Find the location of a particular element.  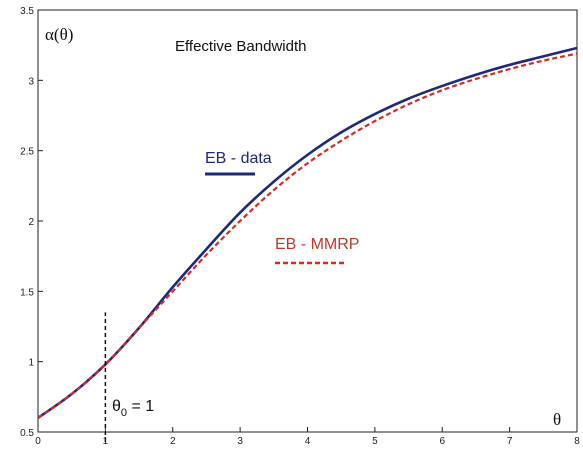

legend-eb-data: EB - data is located at coordinates (238, 163).